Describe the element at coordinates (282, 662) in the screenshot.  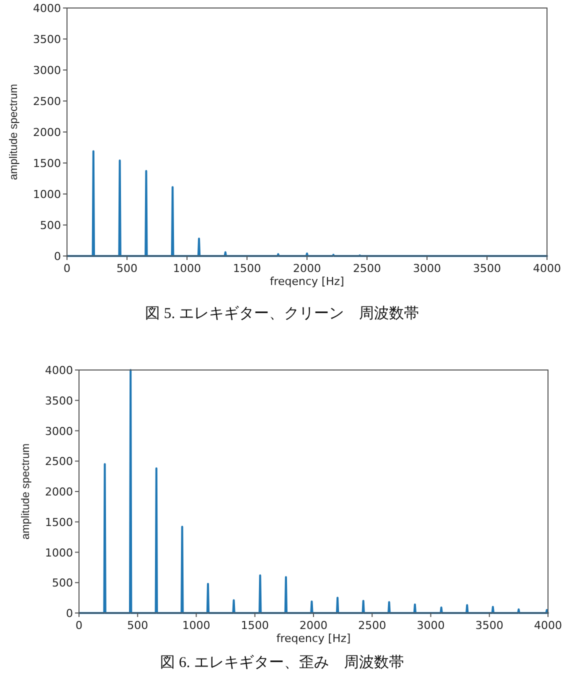
I see `caption: 図 6. エレキギター、歪み 周波数帯` at that location.